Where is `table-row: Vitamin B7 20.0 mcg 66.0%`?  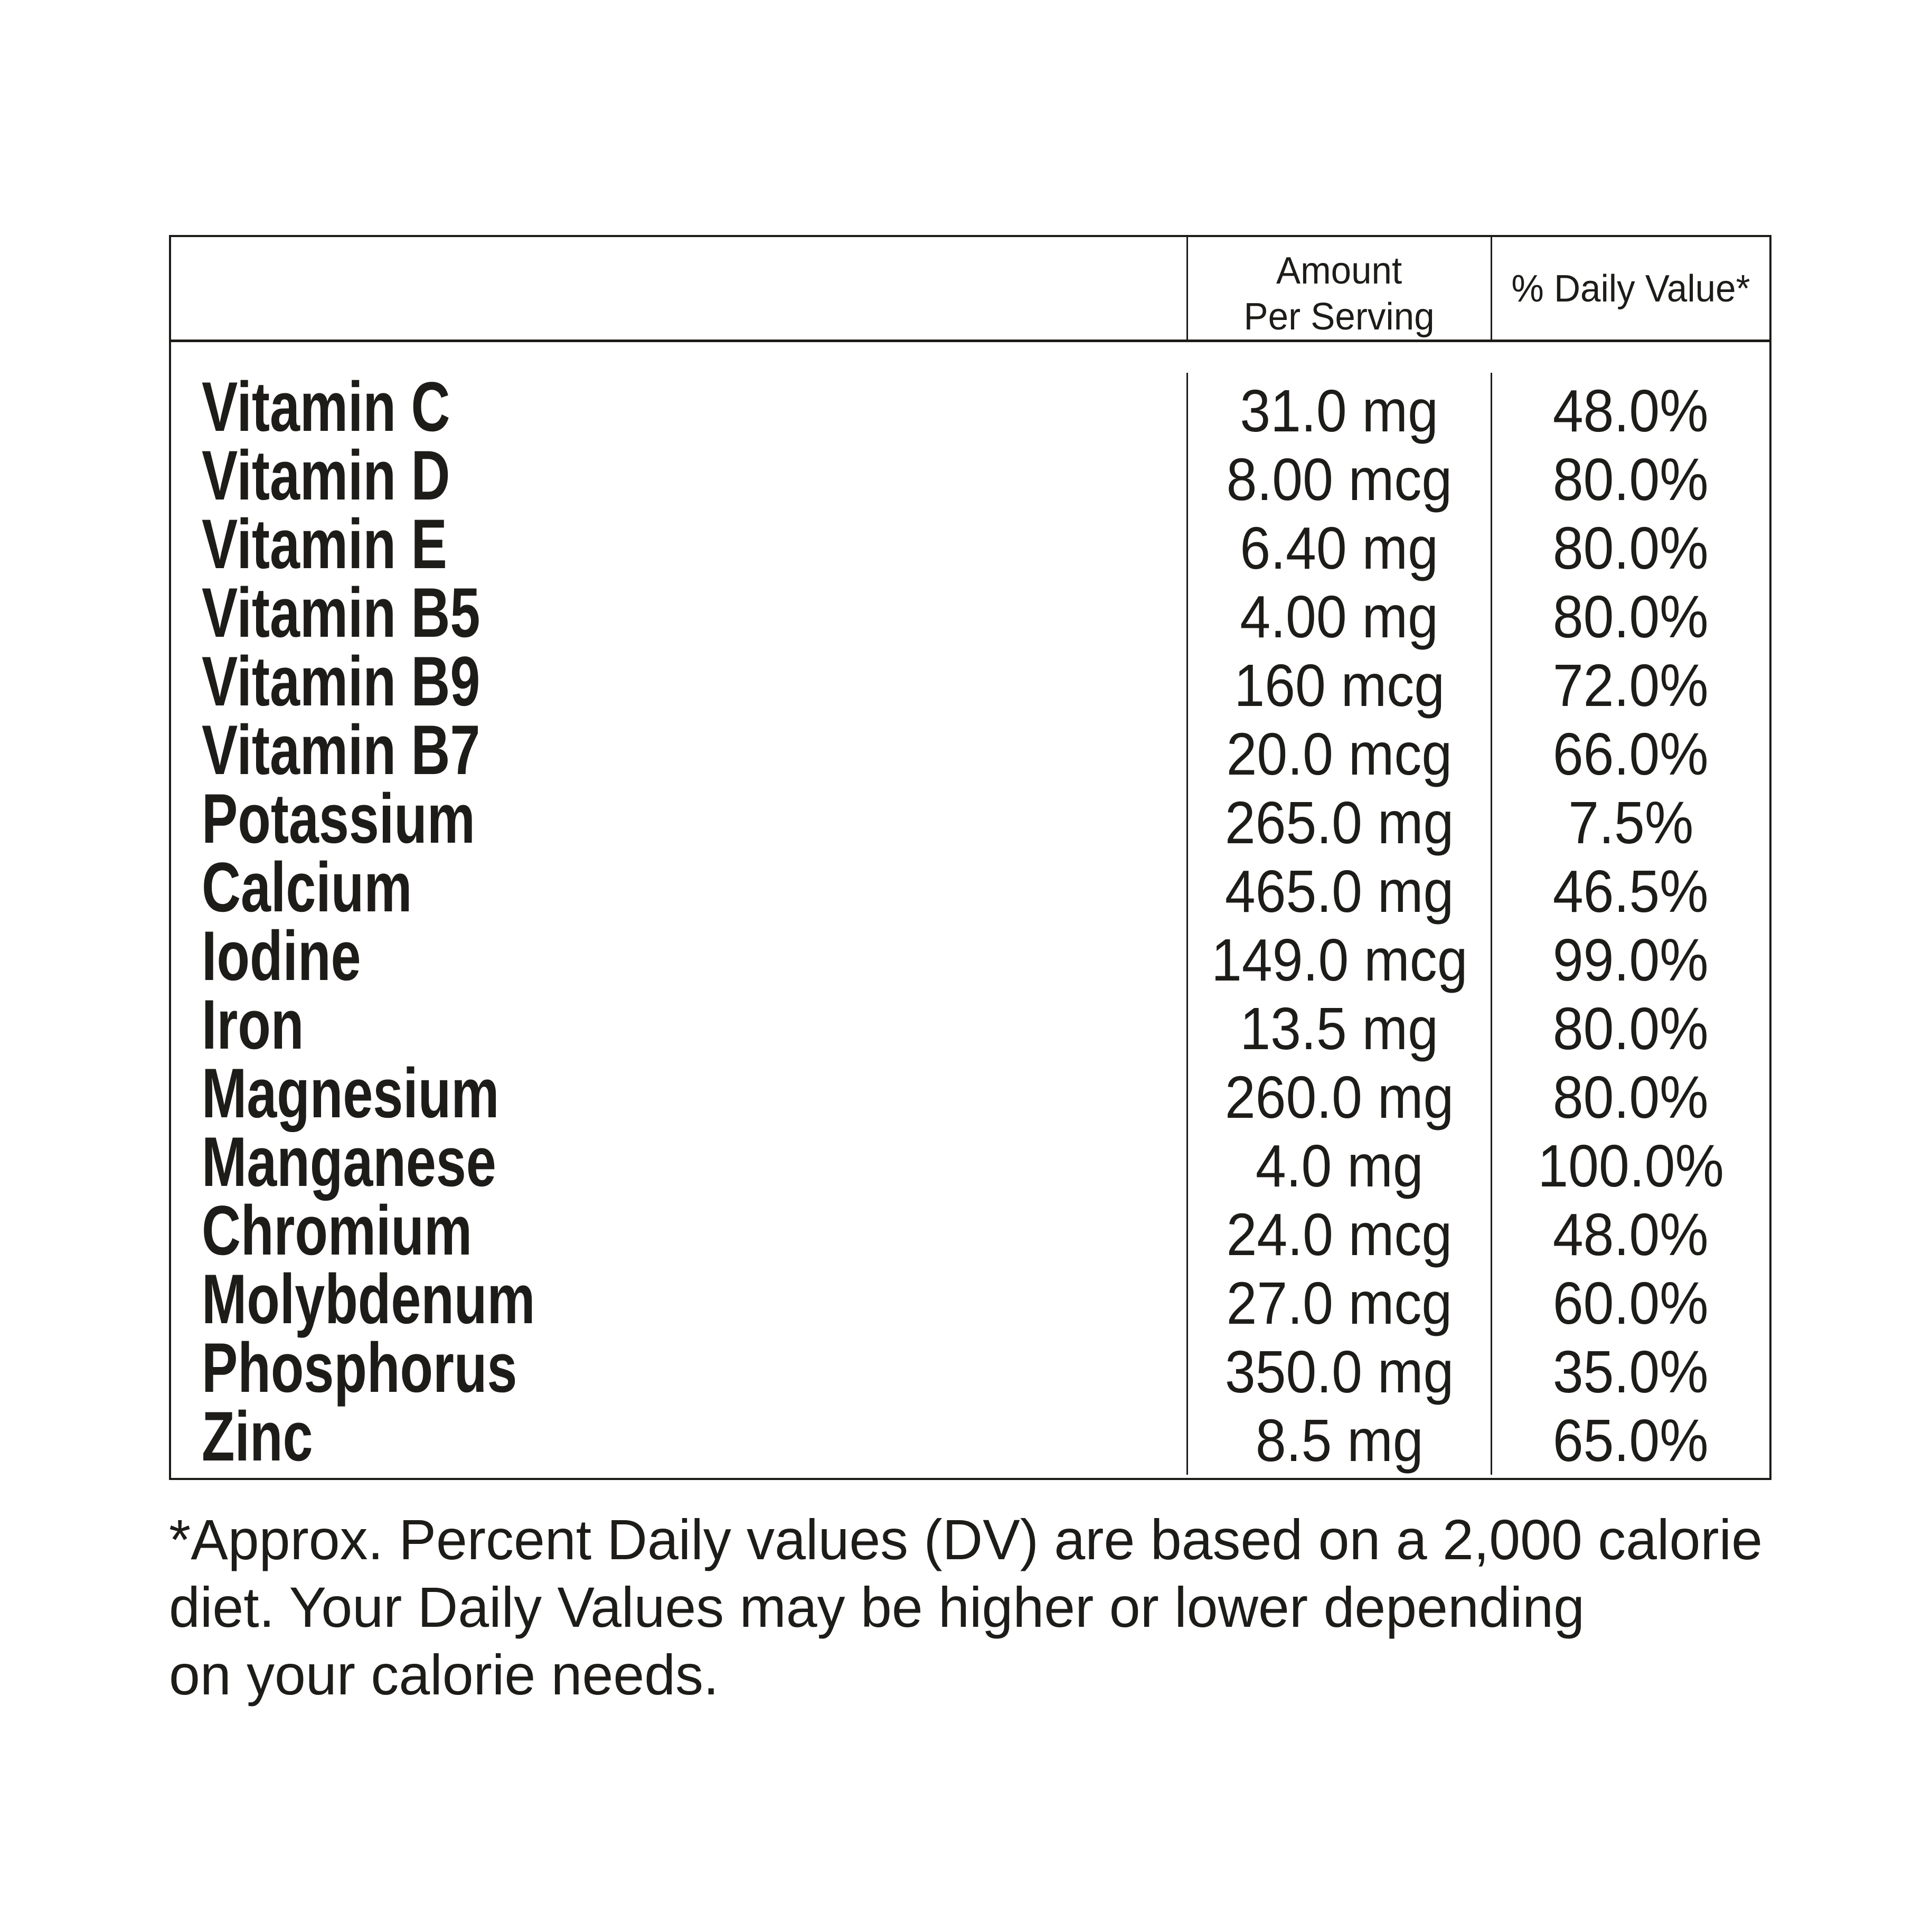 table-row: Vitamin B7 20.0 mcg 66.0% is located at coordinates (970, 750).